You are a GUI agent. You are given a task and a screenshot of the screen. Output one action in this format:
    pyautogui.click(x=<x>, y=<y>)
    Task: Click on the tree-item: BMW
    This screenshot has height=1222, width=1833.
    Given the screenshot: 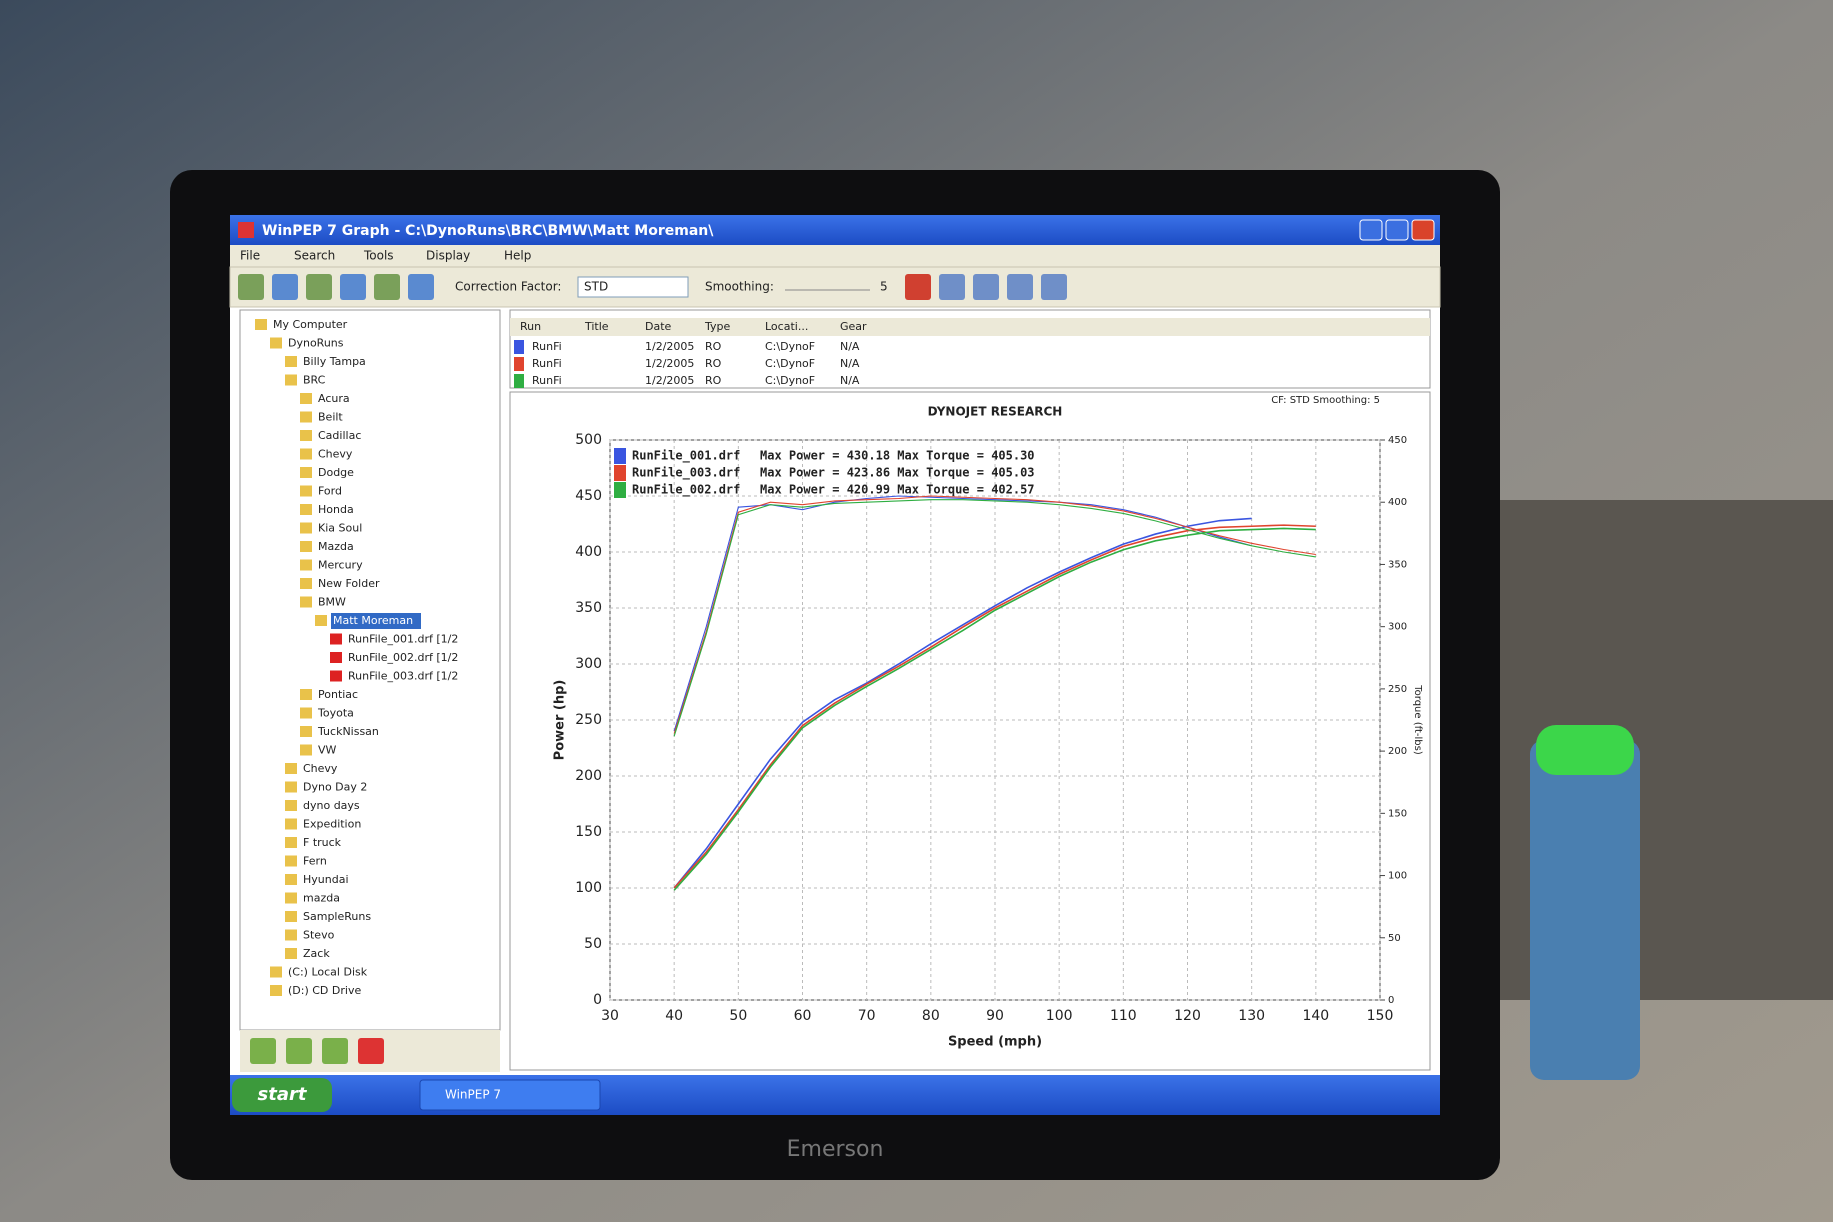 What is the action you would take?
    pyautogui.click(x=332, y=602)
    